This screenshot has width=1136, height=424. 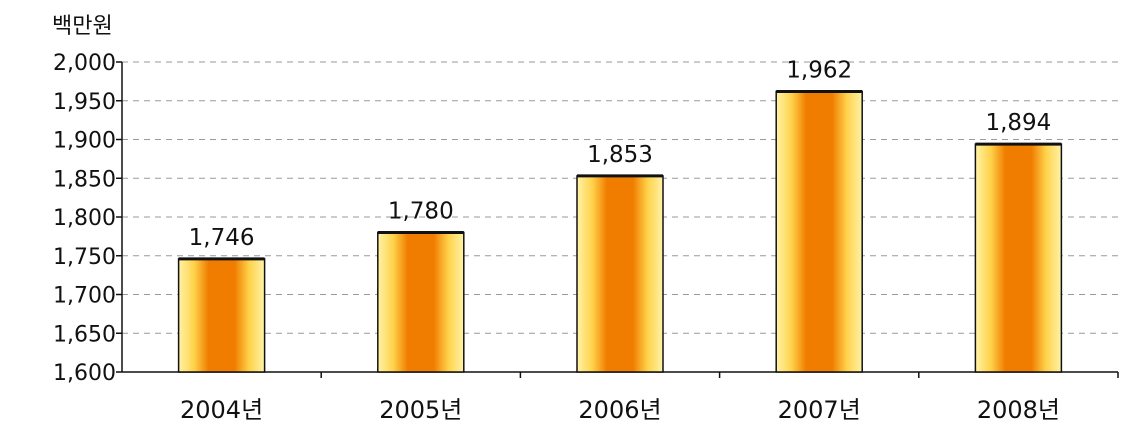 What do you see at coordinates (84, 179) in the screenshot?
I see `y-tick-label: 1,850` at bounding box center [84, 179].